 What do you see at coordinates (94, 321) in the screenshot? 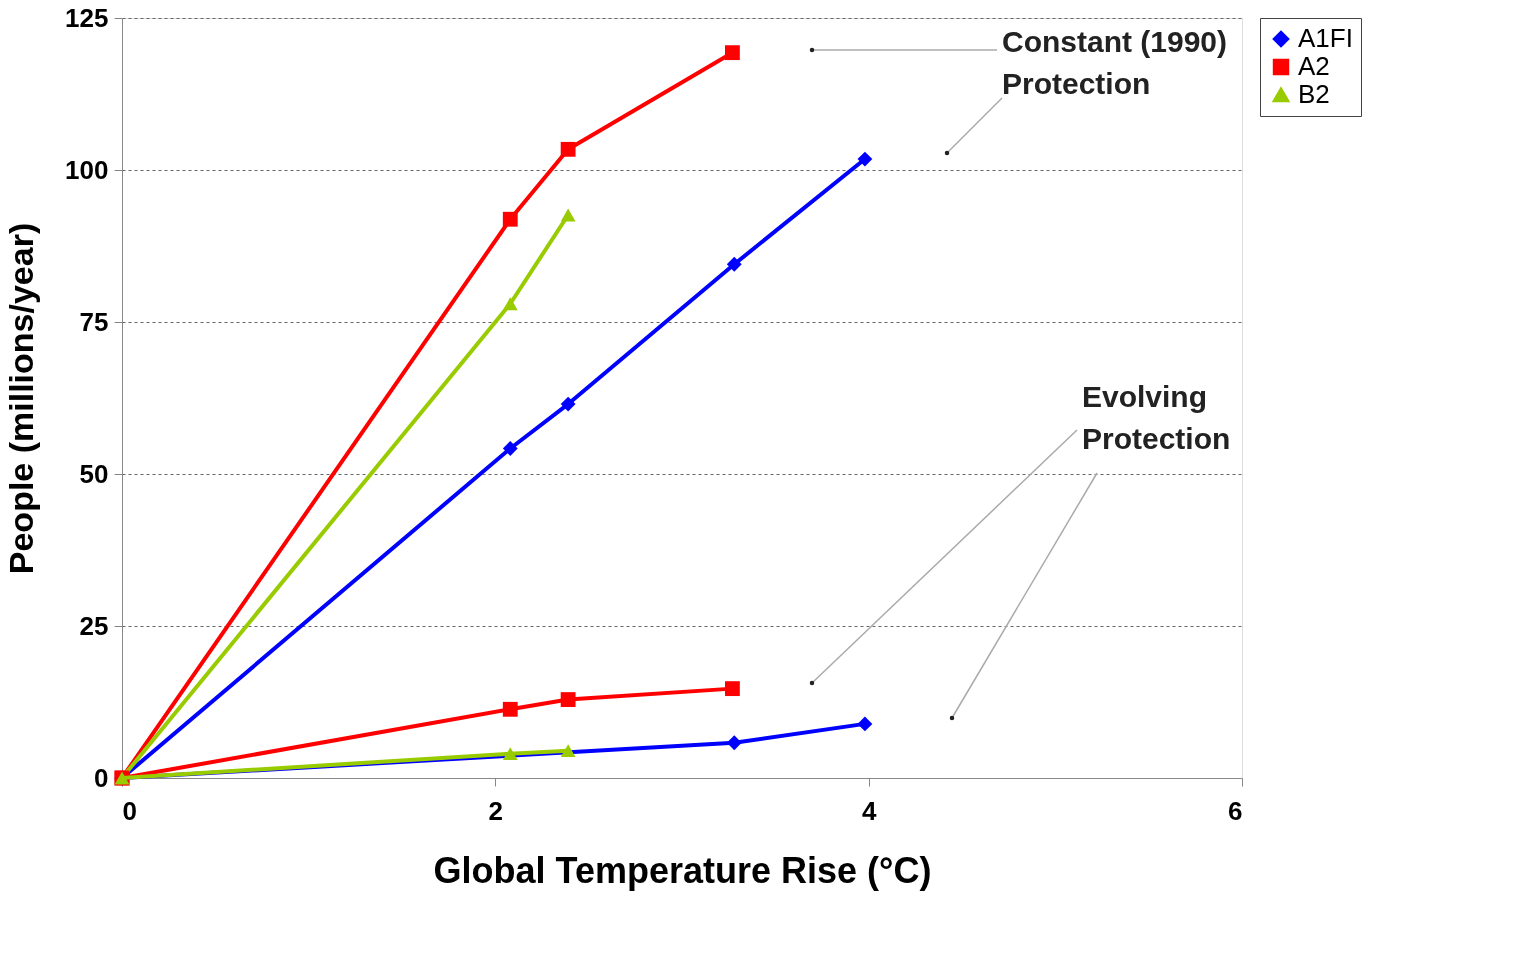
I see `y-tick-label: 75` at bounding box center [94, 321].